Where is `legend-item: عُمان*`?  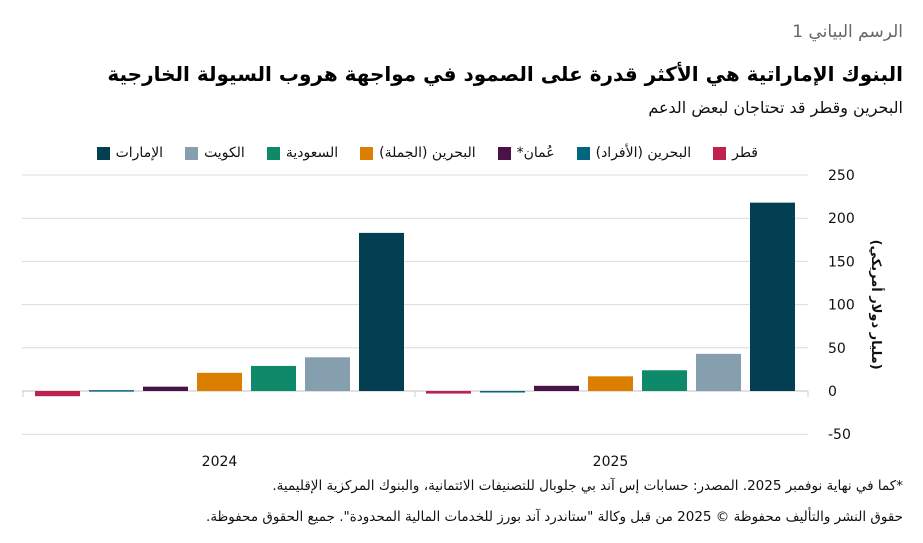
legend-item: عُمان* is located at coordinates (526, 153).